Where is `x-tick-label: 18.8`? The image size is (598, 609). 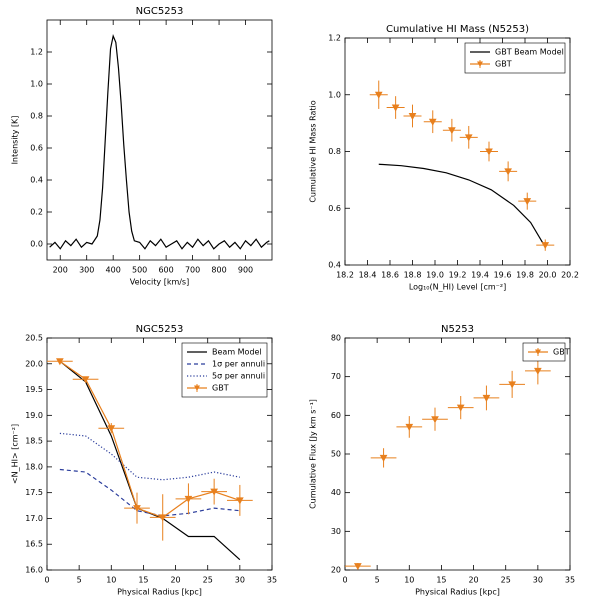
x-tick-label: 18.8 is located at coordinates (413, 275).